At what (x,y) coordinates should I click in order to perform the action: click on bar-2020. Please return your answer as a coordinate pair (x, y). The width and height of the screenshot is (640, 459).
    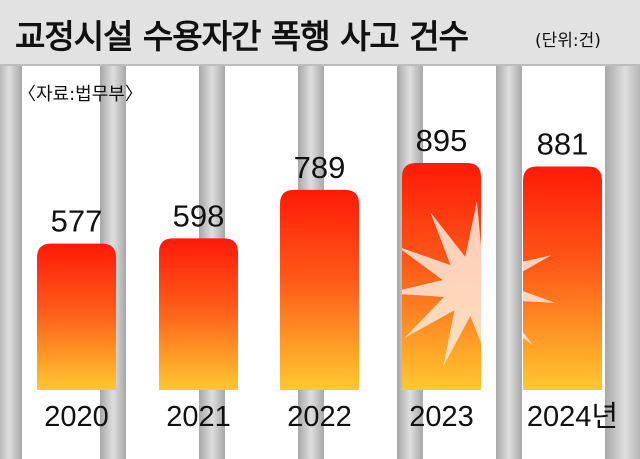
    Looking at the image, I should click on (76, 316).